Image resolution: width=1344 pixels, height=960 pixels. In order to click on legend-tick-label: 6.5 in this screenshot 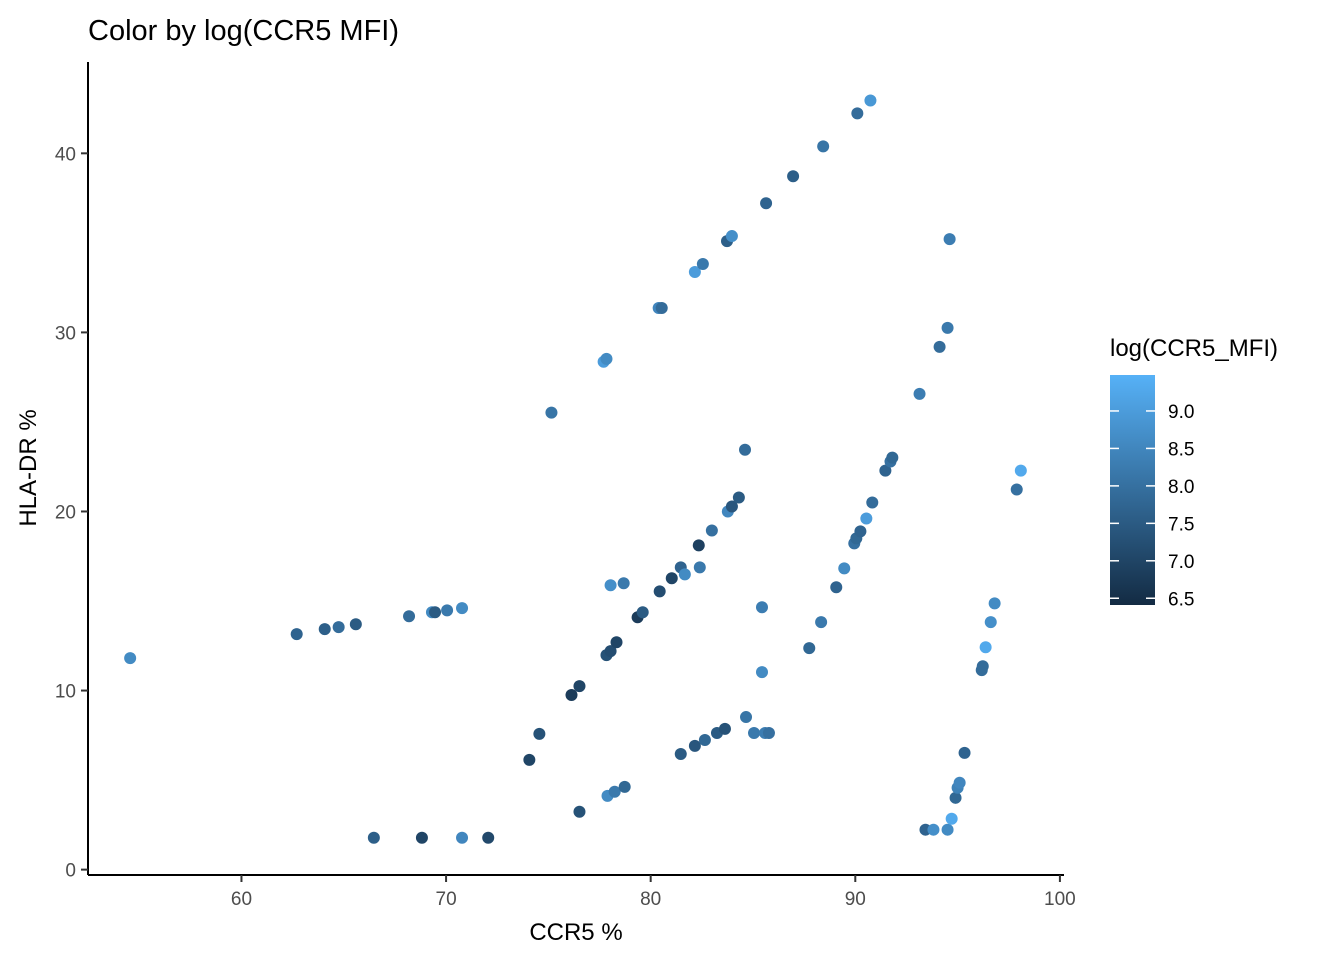, I will do `click(1181, 599)`.